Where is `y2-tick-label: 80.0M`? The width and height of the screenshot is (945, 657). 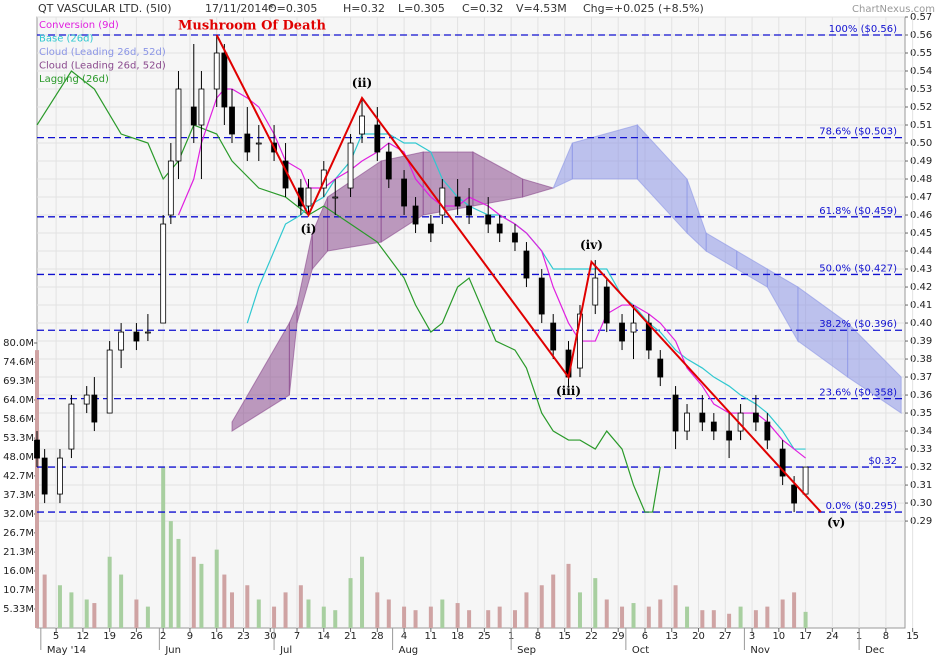 y2-tick-label: 80.0M is located at coordinates (18, 343).